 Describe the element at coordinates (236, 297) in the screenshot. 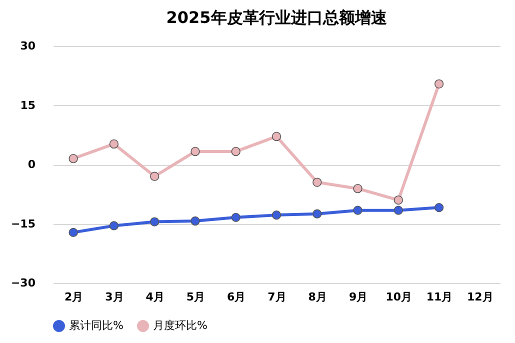

I see `x-tick-label: 6月` at that location.